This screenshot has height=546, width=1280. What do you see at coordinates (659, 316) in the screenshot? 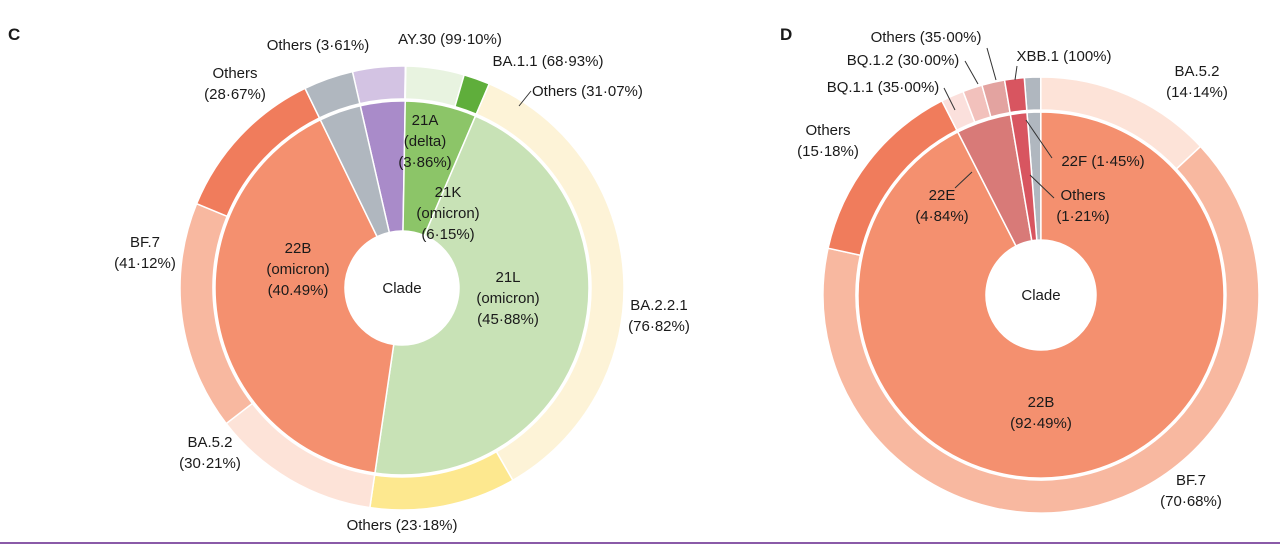
I see `outer-label-4: BA.2.2.1 (76·82%)` at bounding box center [659, 316].